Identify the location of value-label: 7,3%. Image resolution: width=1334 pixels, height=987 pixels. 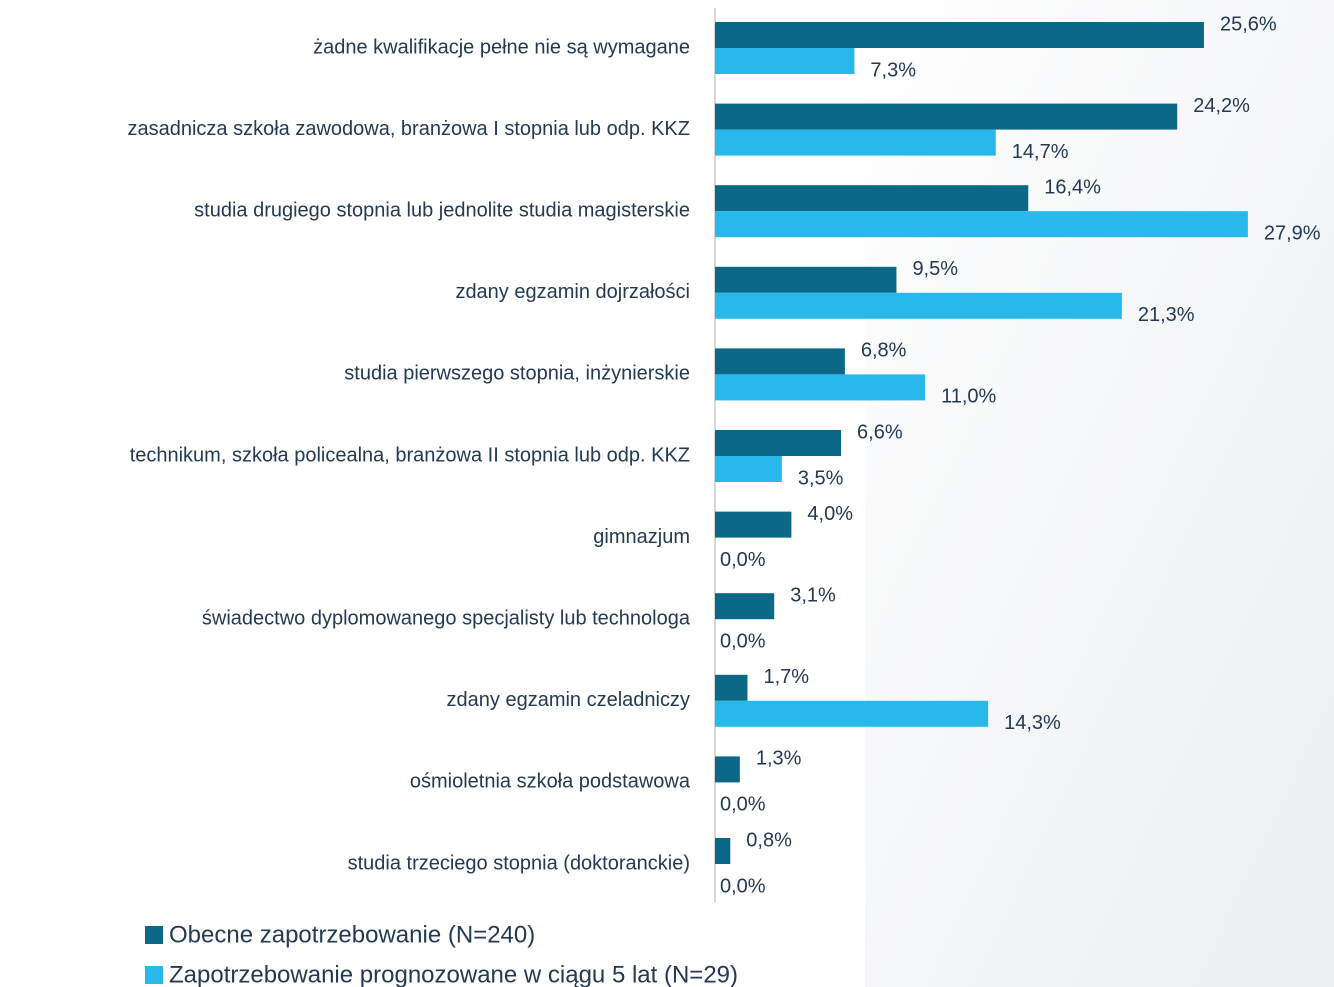
(893, 70).